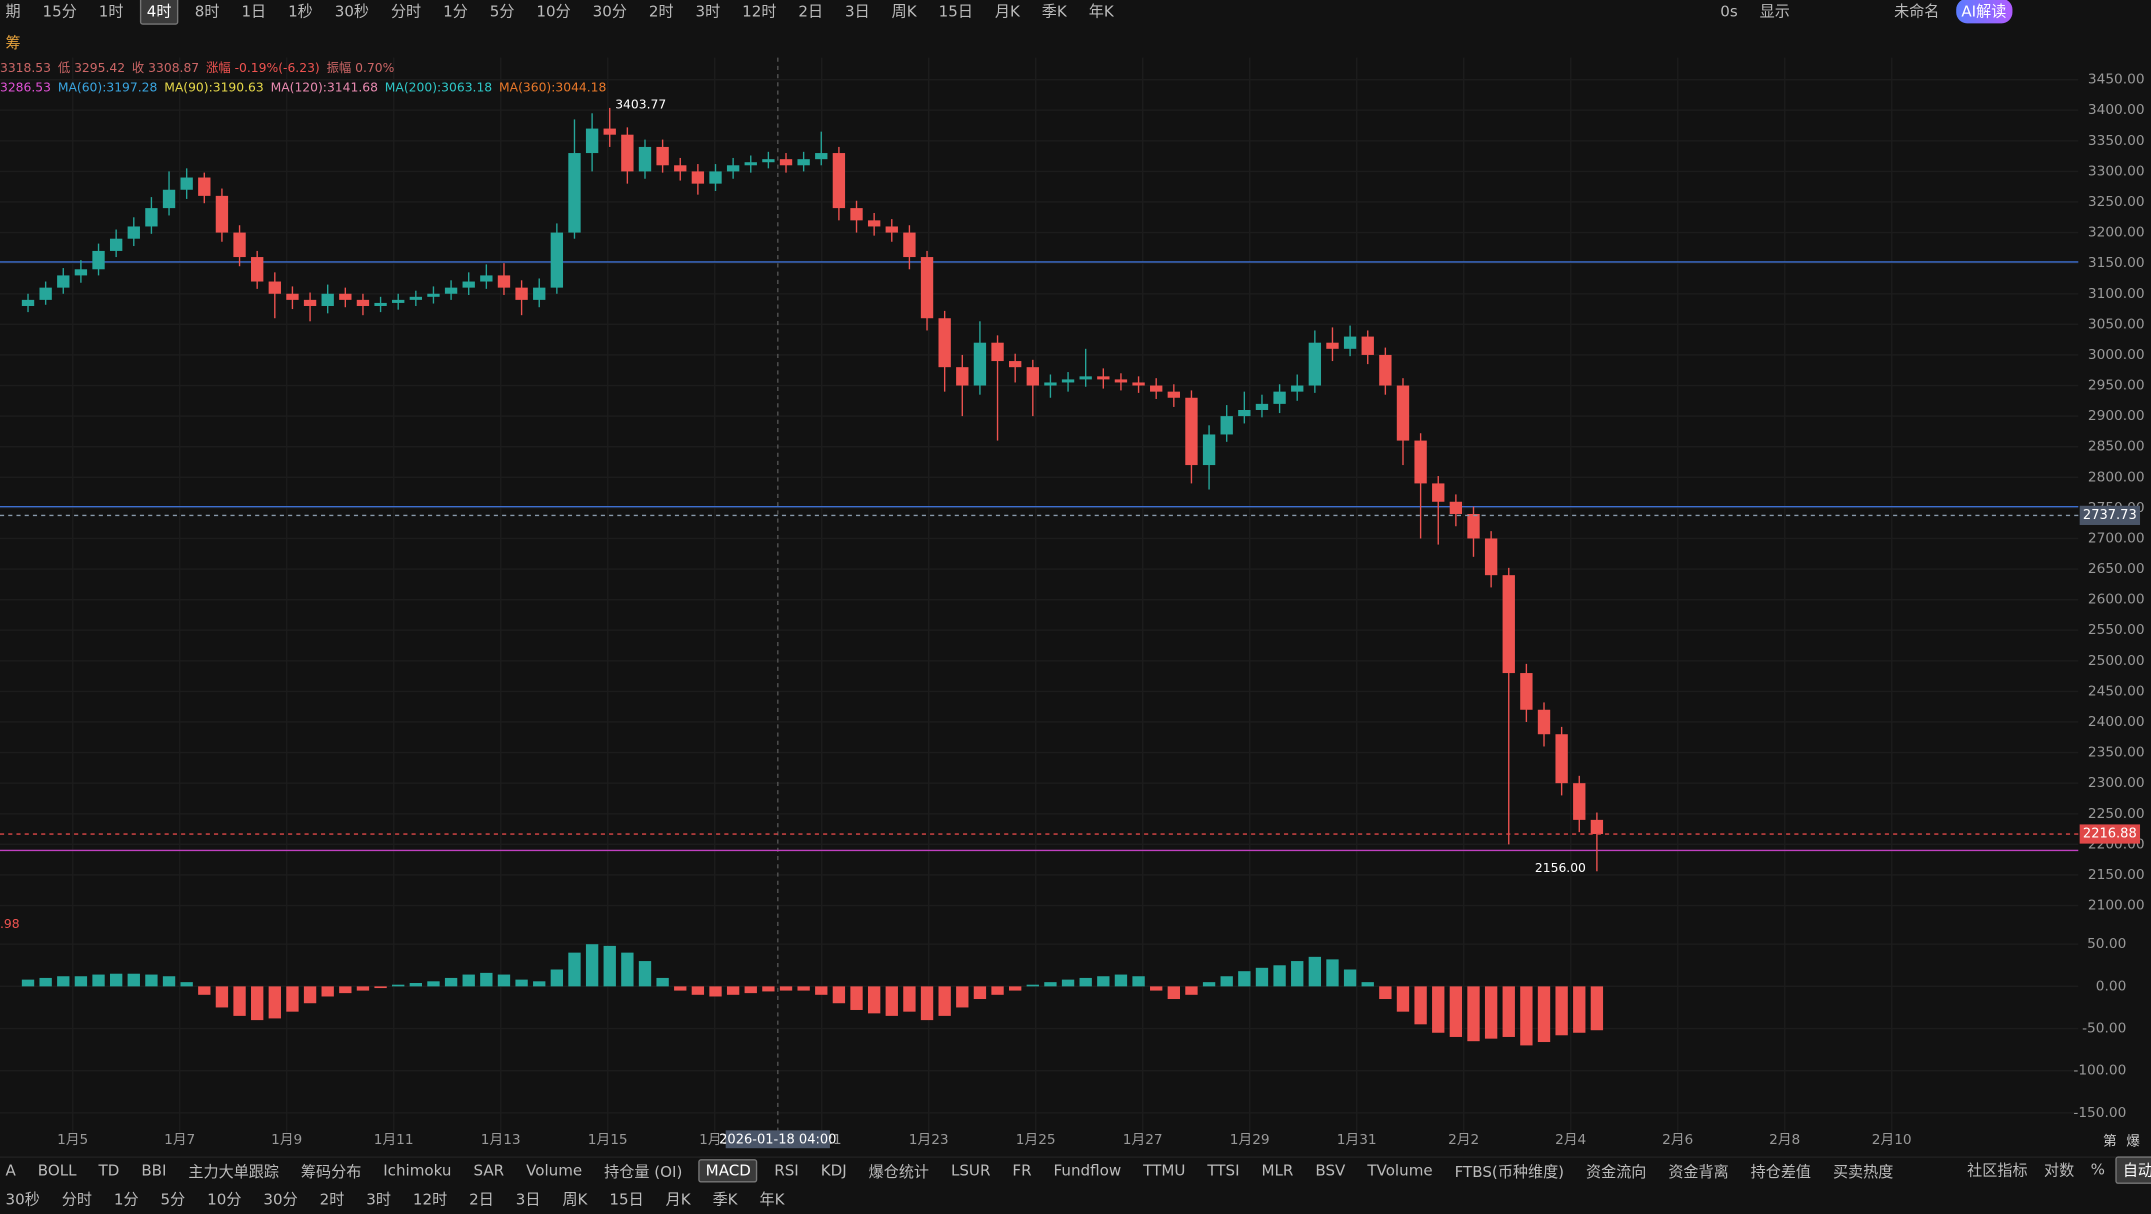 Image resolution: width=2151 pixels, height=1214 pixels. I want to click on timeframe: 12时, so click(759, 11).